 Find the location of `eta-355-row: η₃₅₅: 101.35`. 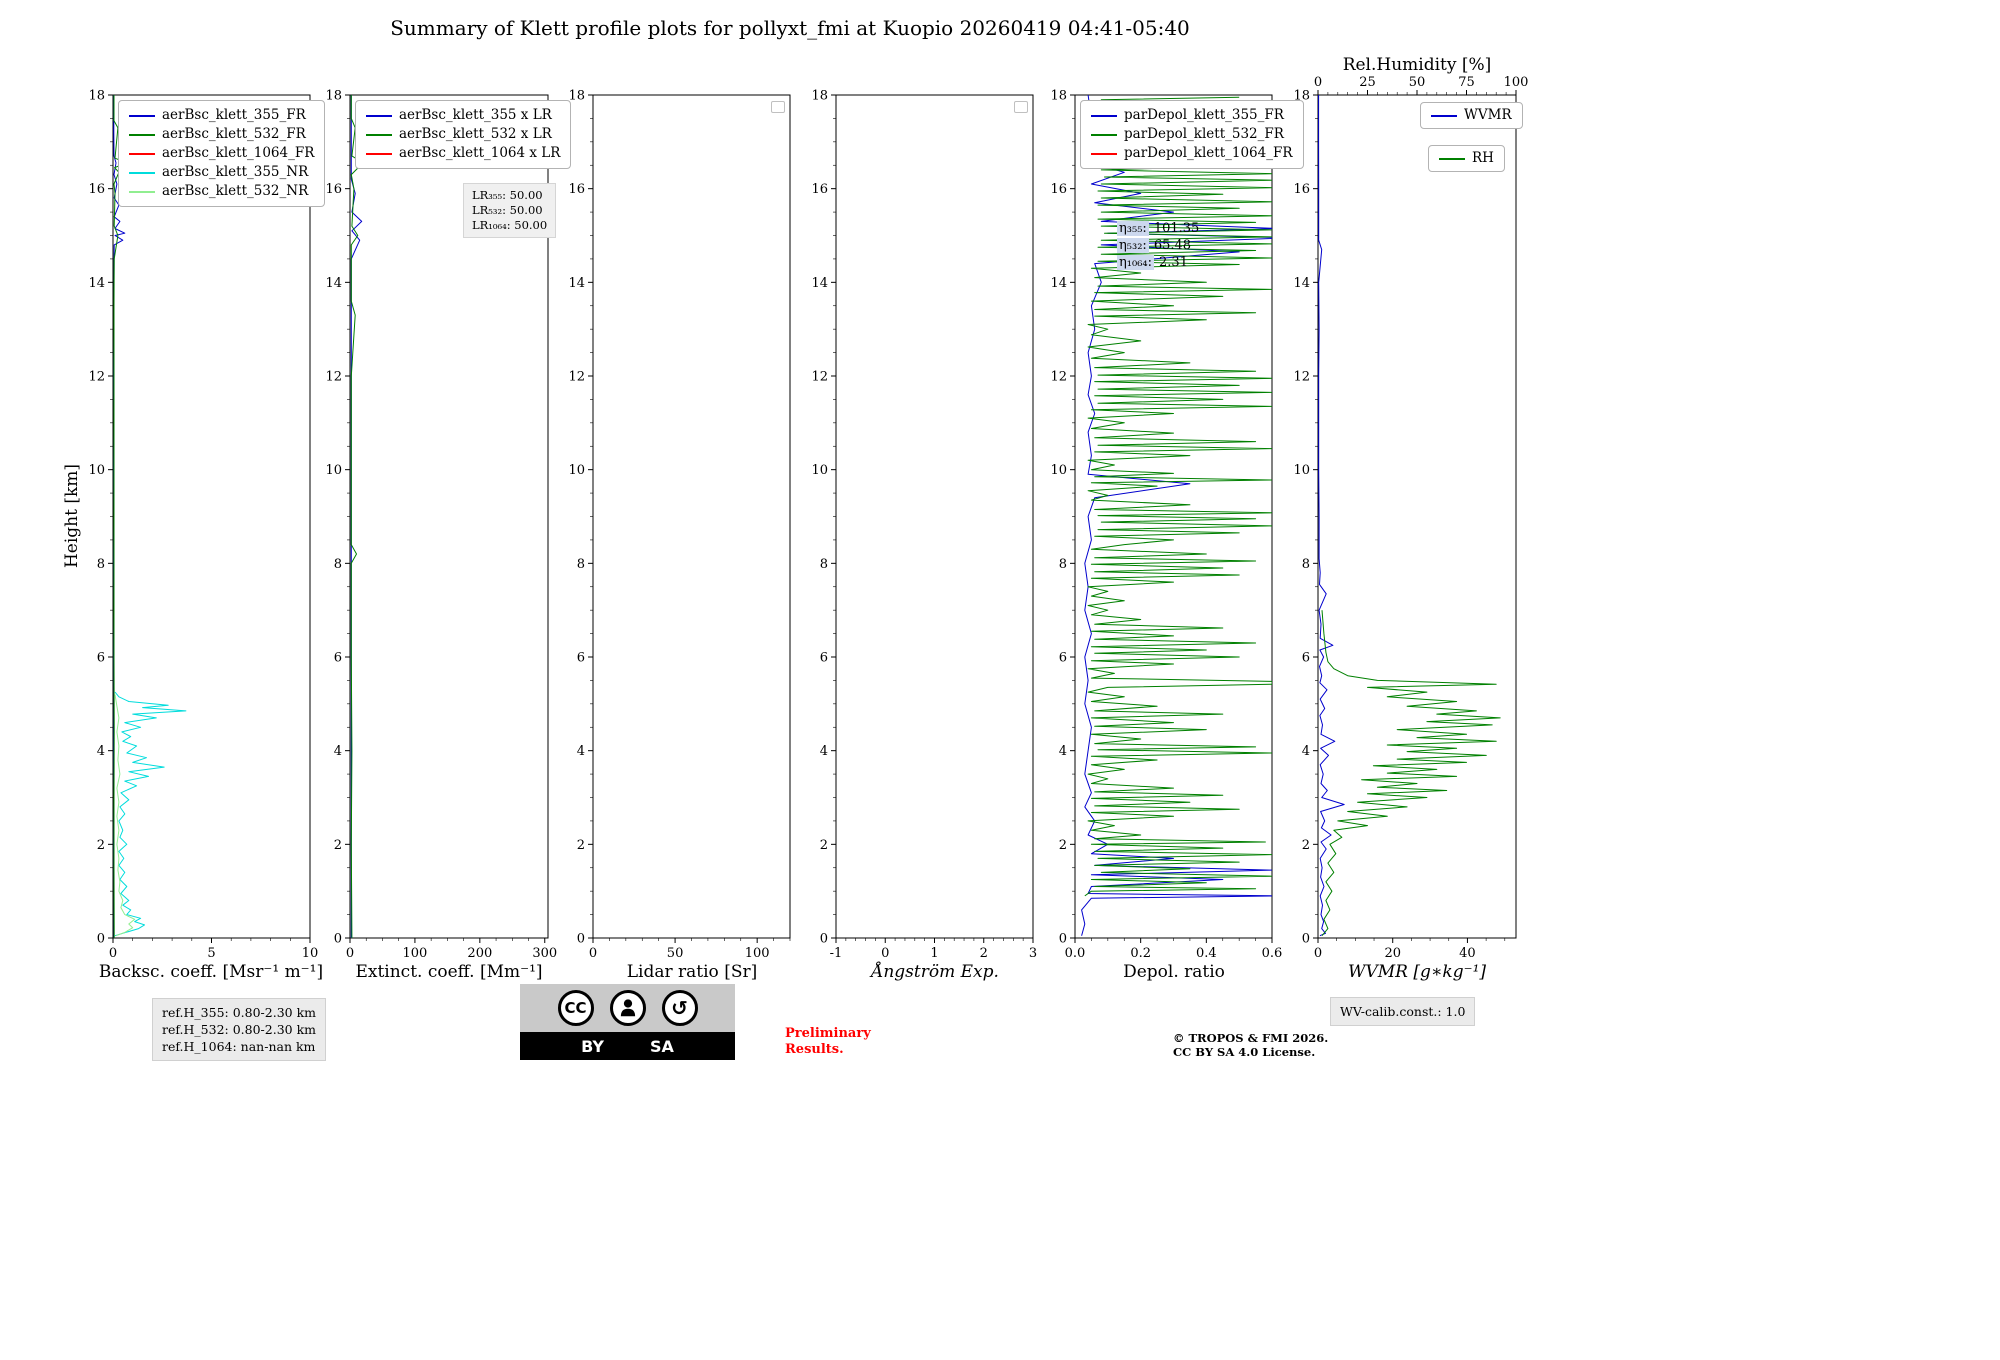

eta-355-row: η₃₅₅: 101.35 is located at coordinates (1158, 228).